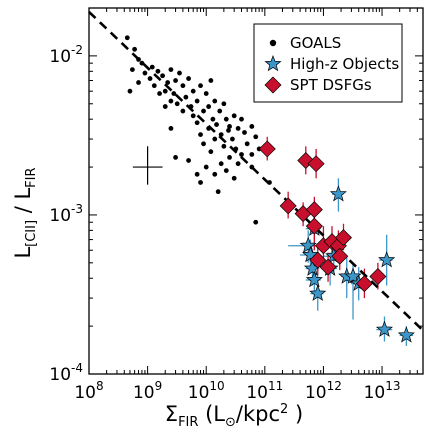  What do you see at coordinates (328, 63) in the screenshot?
I see `legend: GOALS High-z Objects SPT DSFGs` at bounding box center [328, 63].